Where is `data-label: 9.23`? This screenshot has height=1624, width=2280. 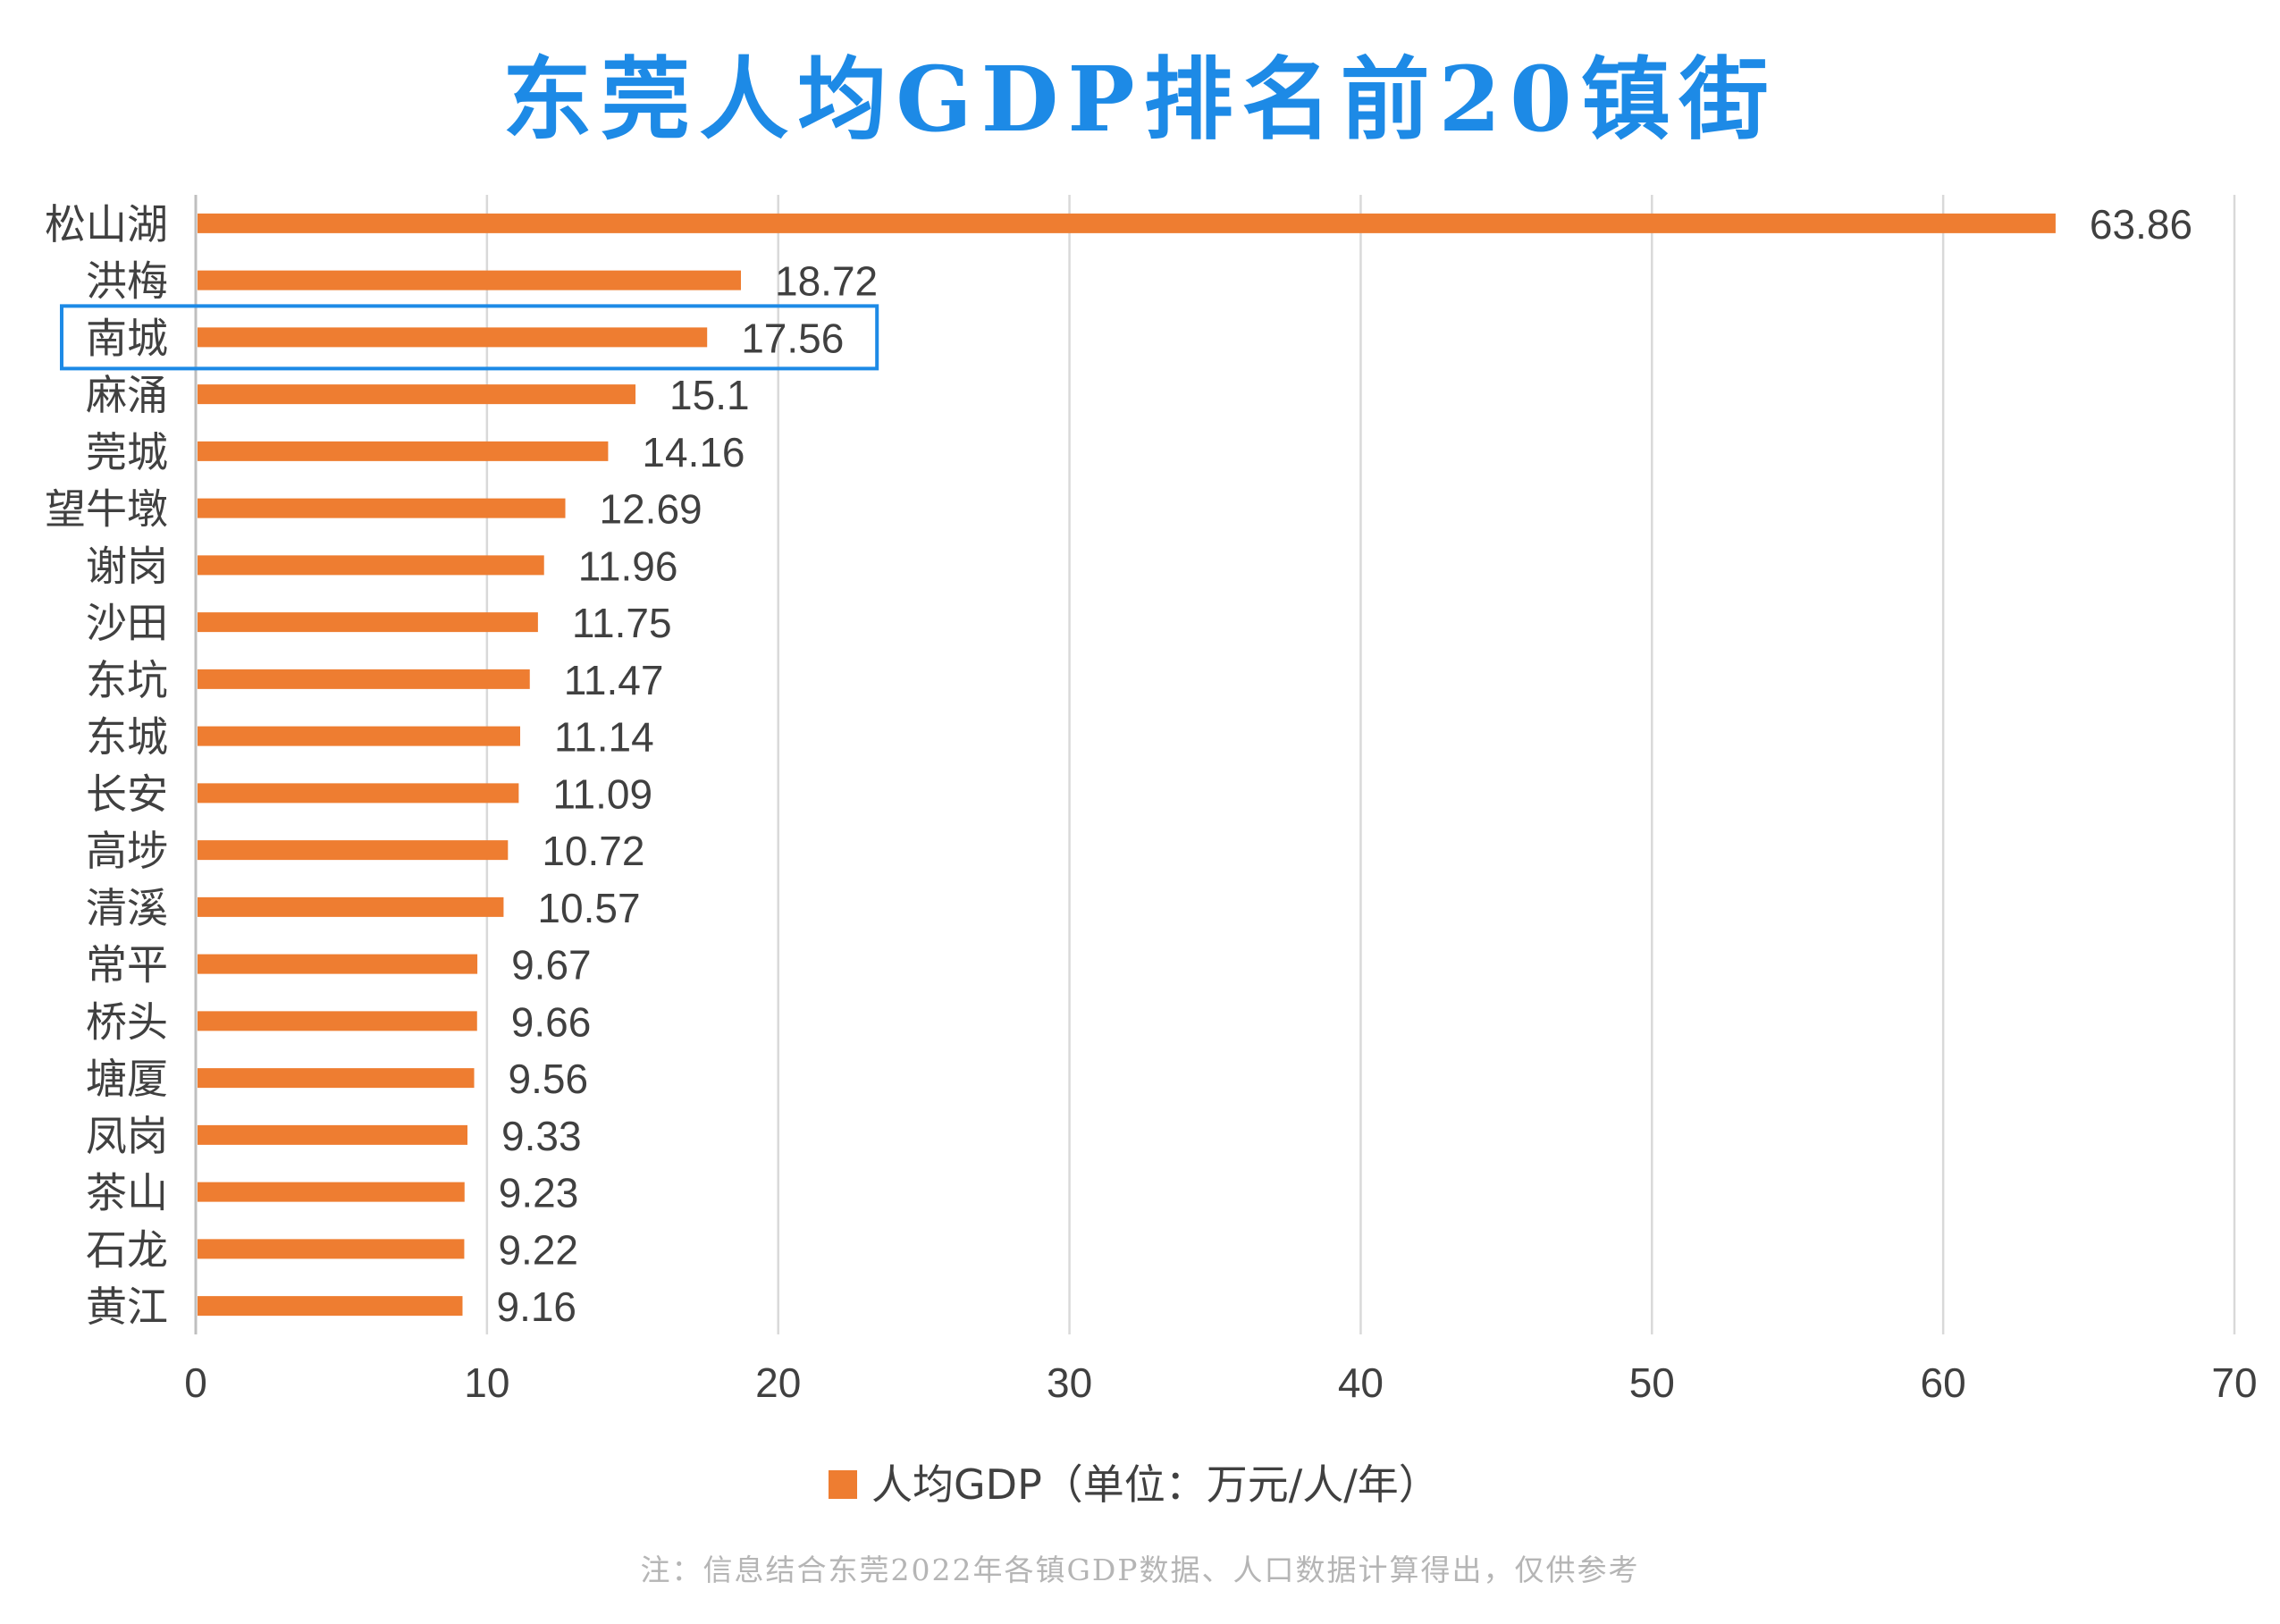
data-label: 9.23 is located at coordinates (539, 1193).